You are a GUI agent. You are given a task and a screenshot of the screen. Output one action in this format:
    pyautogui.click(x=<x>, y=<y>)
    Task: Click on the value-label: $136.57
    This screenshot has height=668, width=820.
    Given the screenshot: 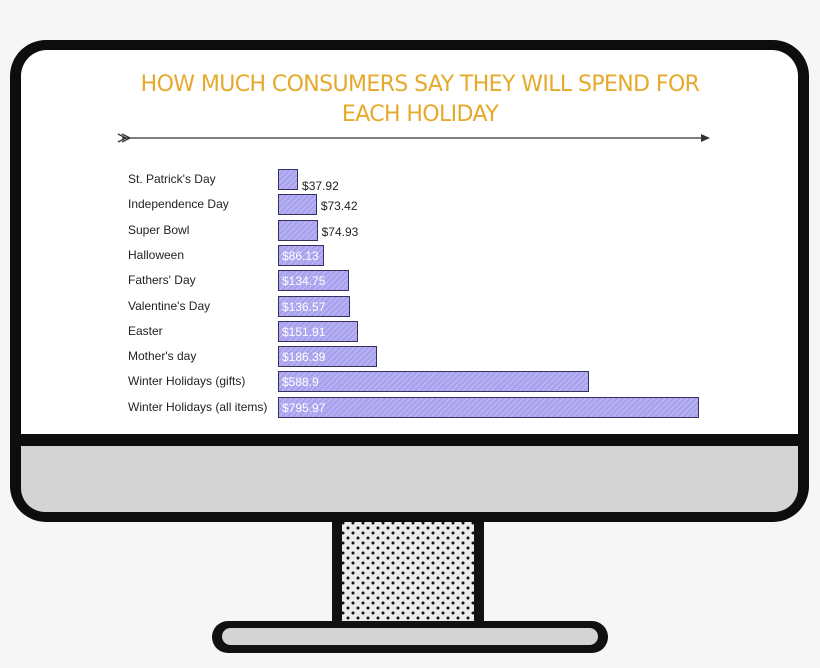 What is the action you would take?
    pyautogui.click(x=304, y=306)
    